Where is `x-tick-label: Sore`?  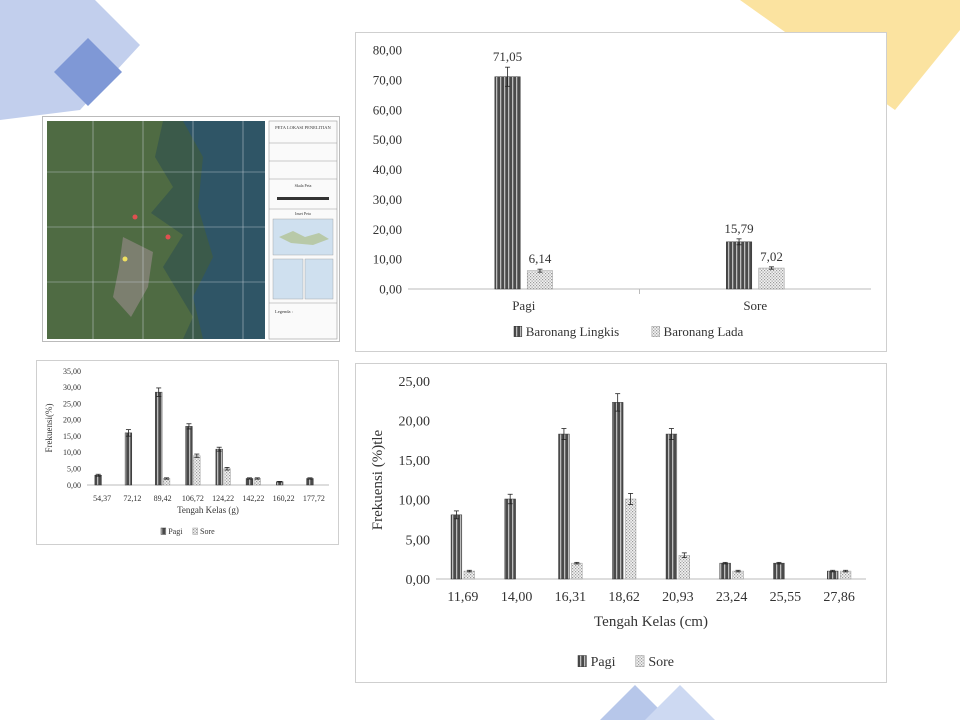 x-tick-label: Sore is located at coordinates (755, 305).